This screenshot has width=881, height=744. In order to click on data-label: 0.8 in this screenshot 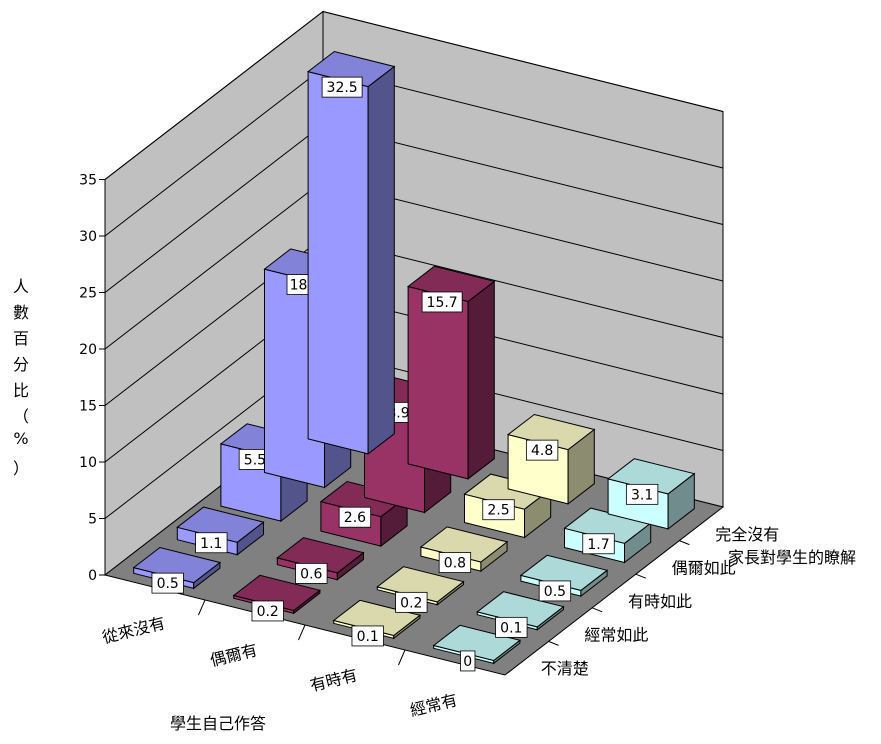, I will do `click(455, 564)`.